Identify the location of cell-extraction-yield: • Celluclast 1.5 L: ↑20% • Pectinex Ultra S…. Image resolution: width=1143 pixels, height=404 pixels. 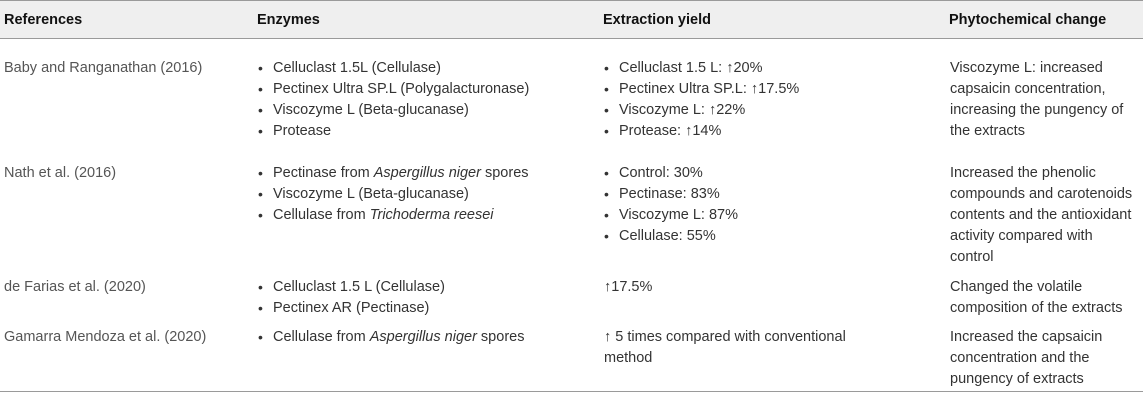
(776, 98).